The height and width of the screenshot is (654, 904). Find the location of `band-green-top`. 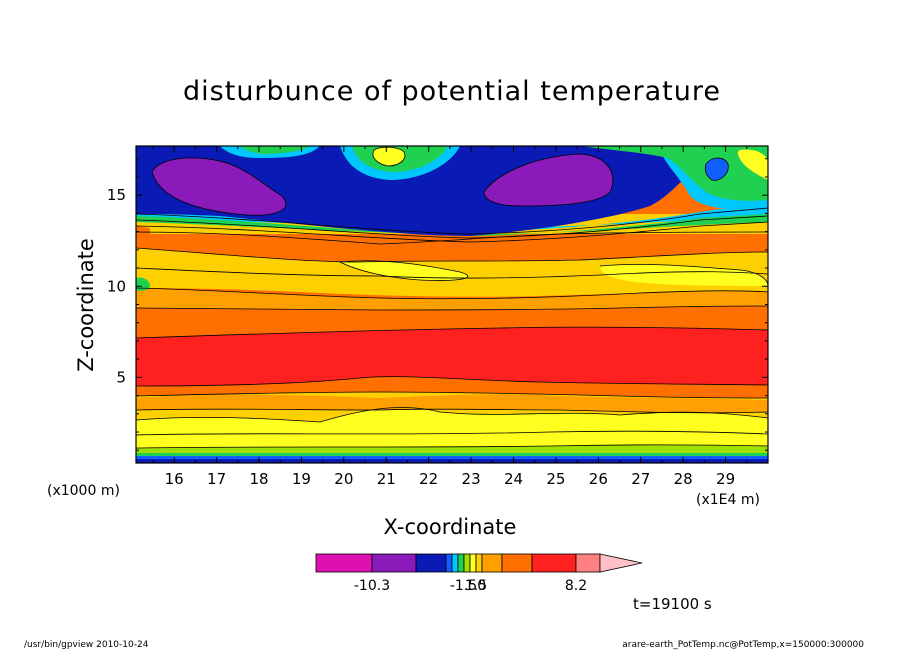

band-green-top is located at coordinates (504, 173).